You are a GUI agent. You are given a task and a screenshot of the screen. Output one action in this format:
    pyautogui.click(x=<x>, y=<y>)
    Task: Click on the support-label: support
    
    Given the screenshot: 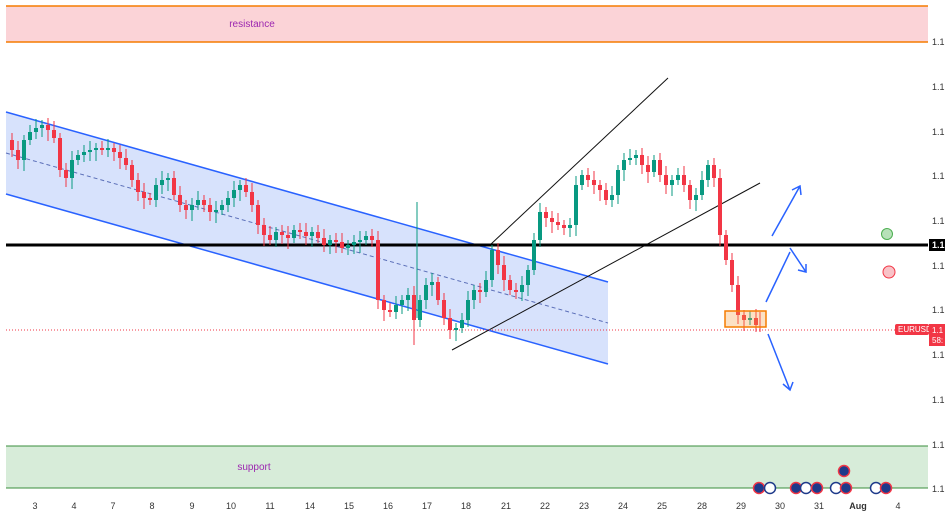 What is the action you would take?
    pyautogui.click(x=254, y=467)
    